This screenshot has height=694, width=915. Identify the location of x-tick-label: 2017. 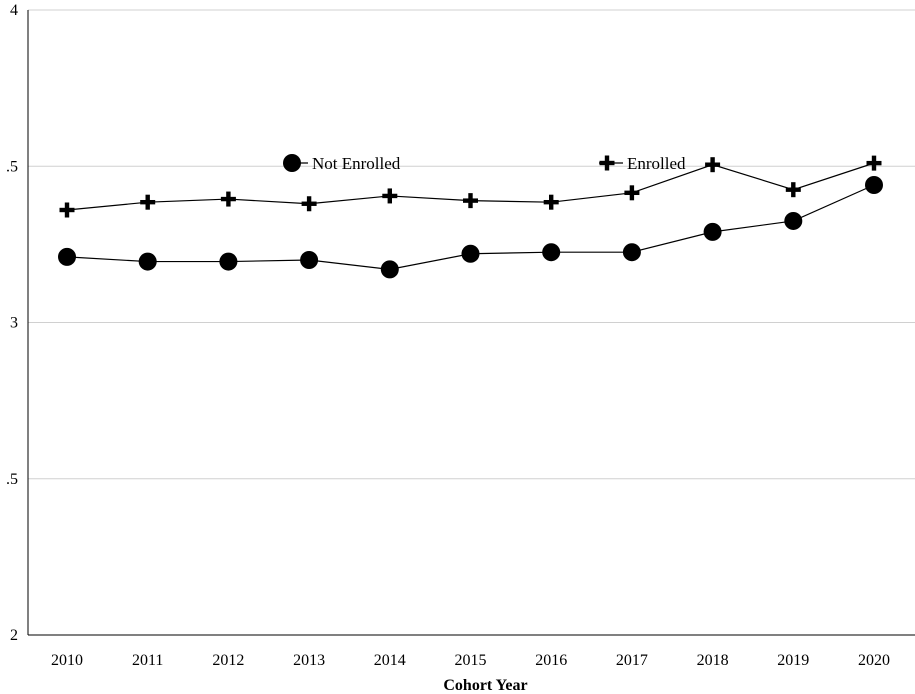
(632, 660).